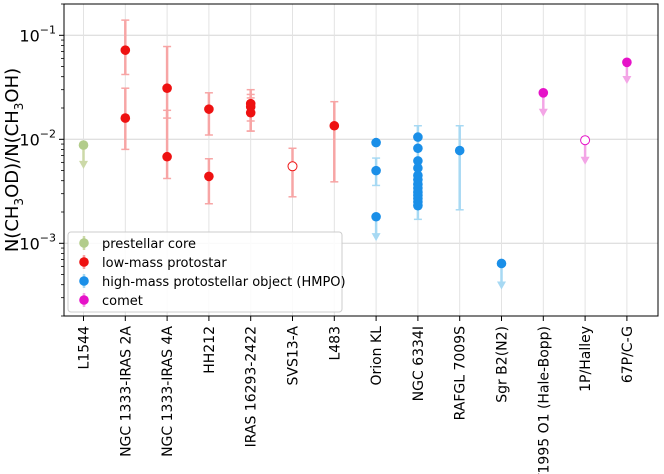 This screenshot has width=664, height=474. I want to click on x-tick-label: 67P/C-G, so click(628, 354).